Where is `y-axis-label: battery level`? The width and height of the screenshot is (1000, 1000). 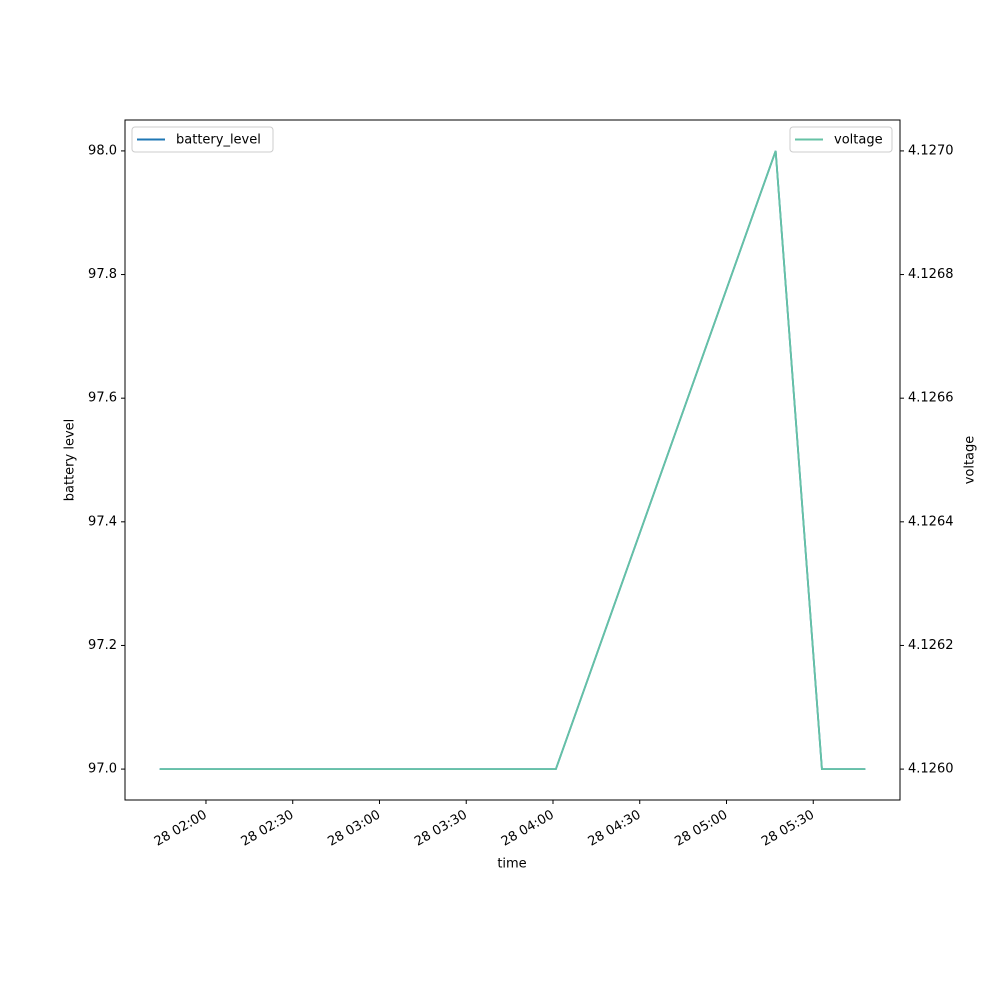
y-axis-label: battery level is located at coordinates (70, 460).